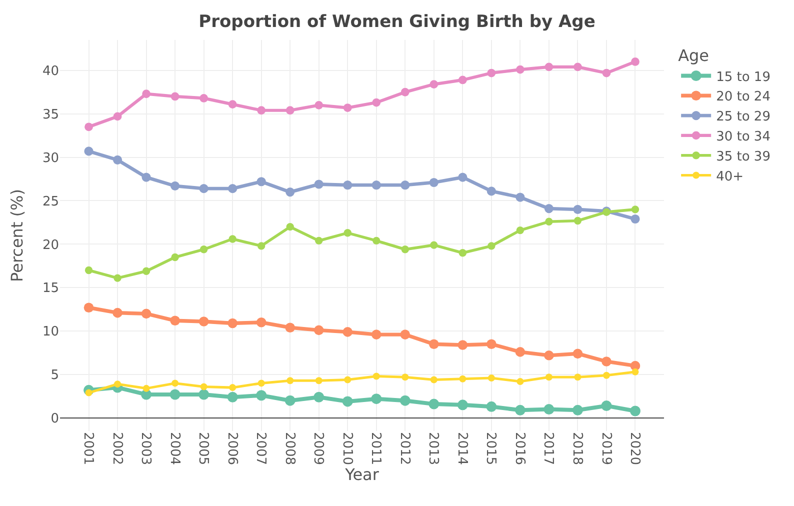  Describe the element at coordinates (743, 97) in the screenshot. I see `legend-label: 20 to 24` at that location.